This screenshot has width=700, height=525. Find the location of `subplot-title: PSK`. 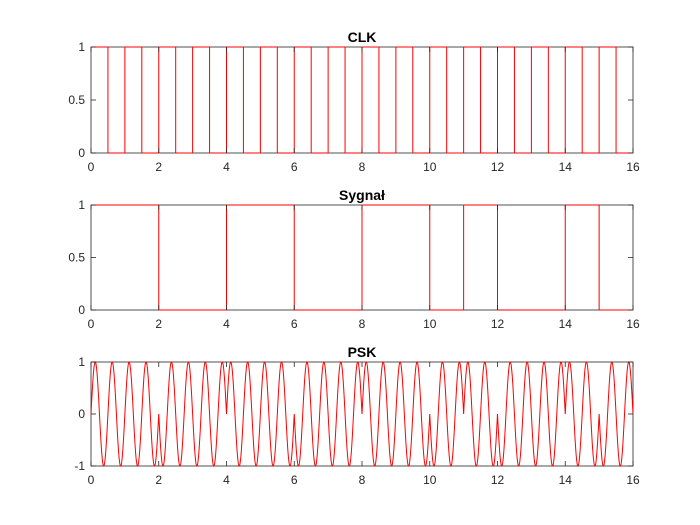

subplot-title: PSK is located at coordinates (362, 352).